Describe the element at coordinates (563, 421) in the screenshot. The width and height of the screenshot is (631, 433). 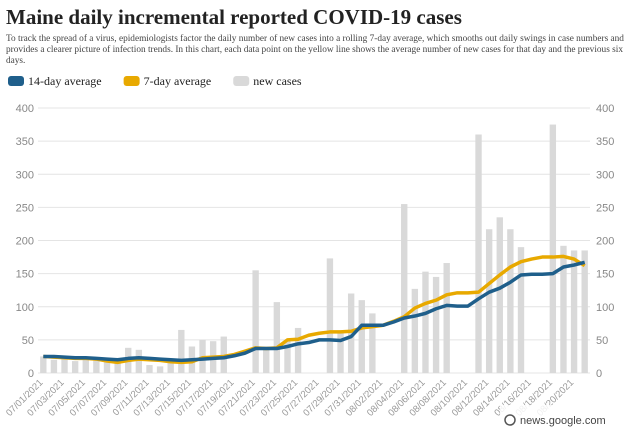
I see `watermark: news.google.com` at that location.